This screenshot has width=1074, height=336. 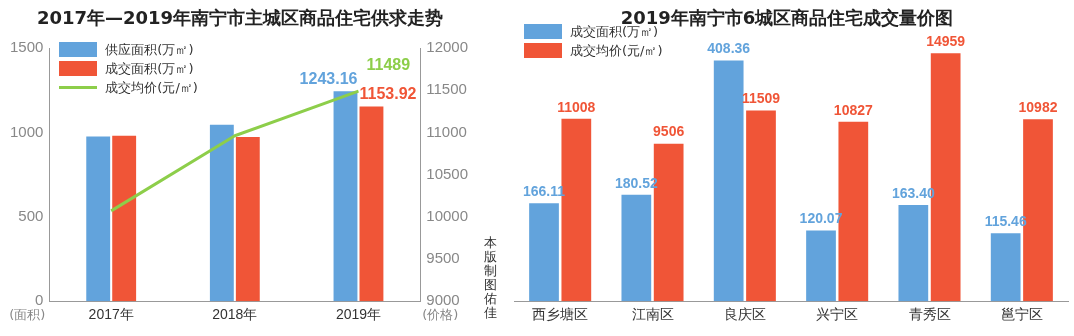 What do you see at coordinates (27, 315) in the screenshot?
I see `y-axis-title: (面积)` at bounding box center [27, 315].